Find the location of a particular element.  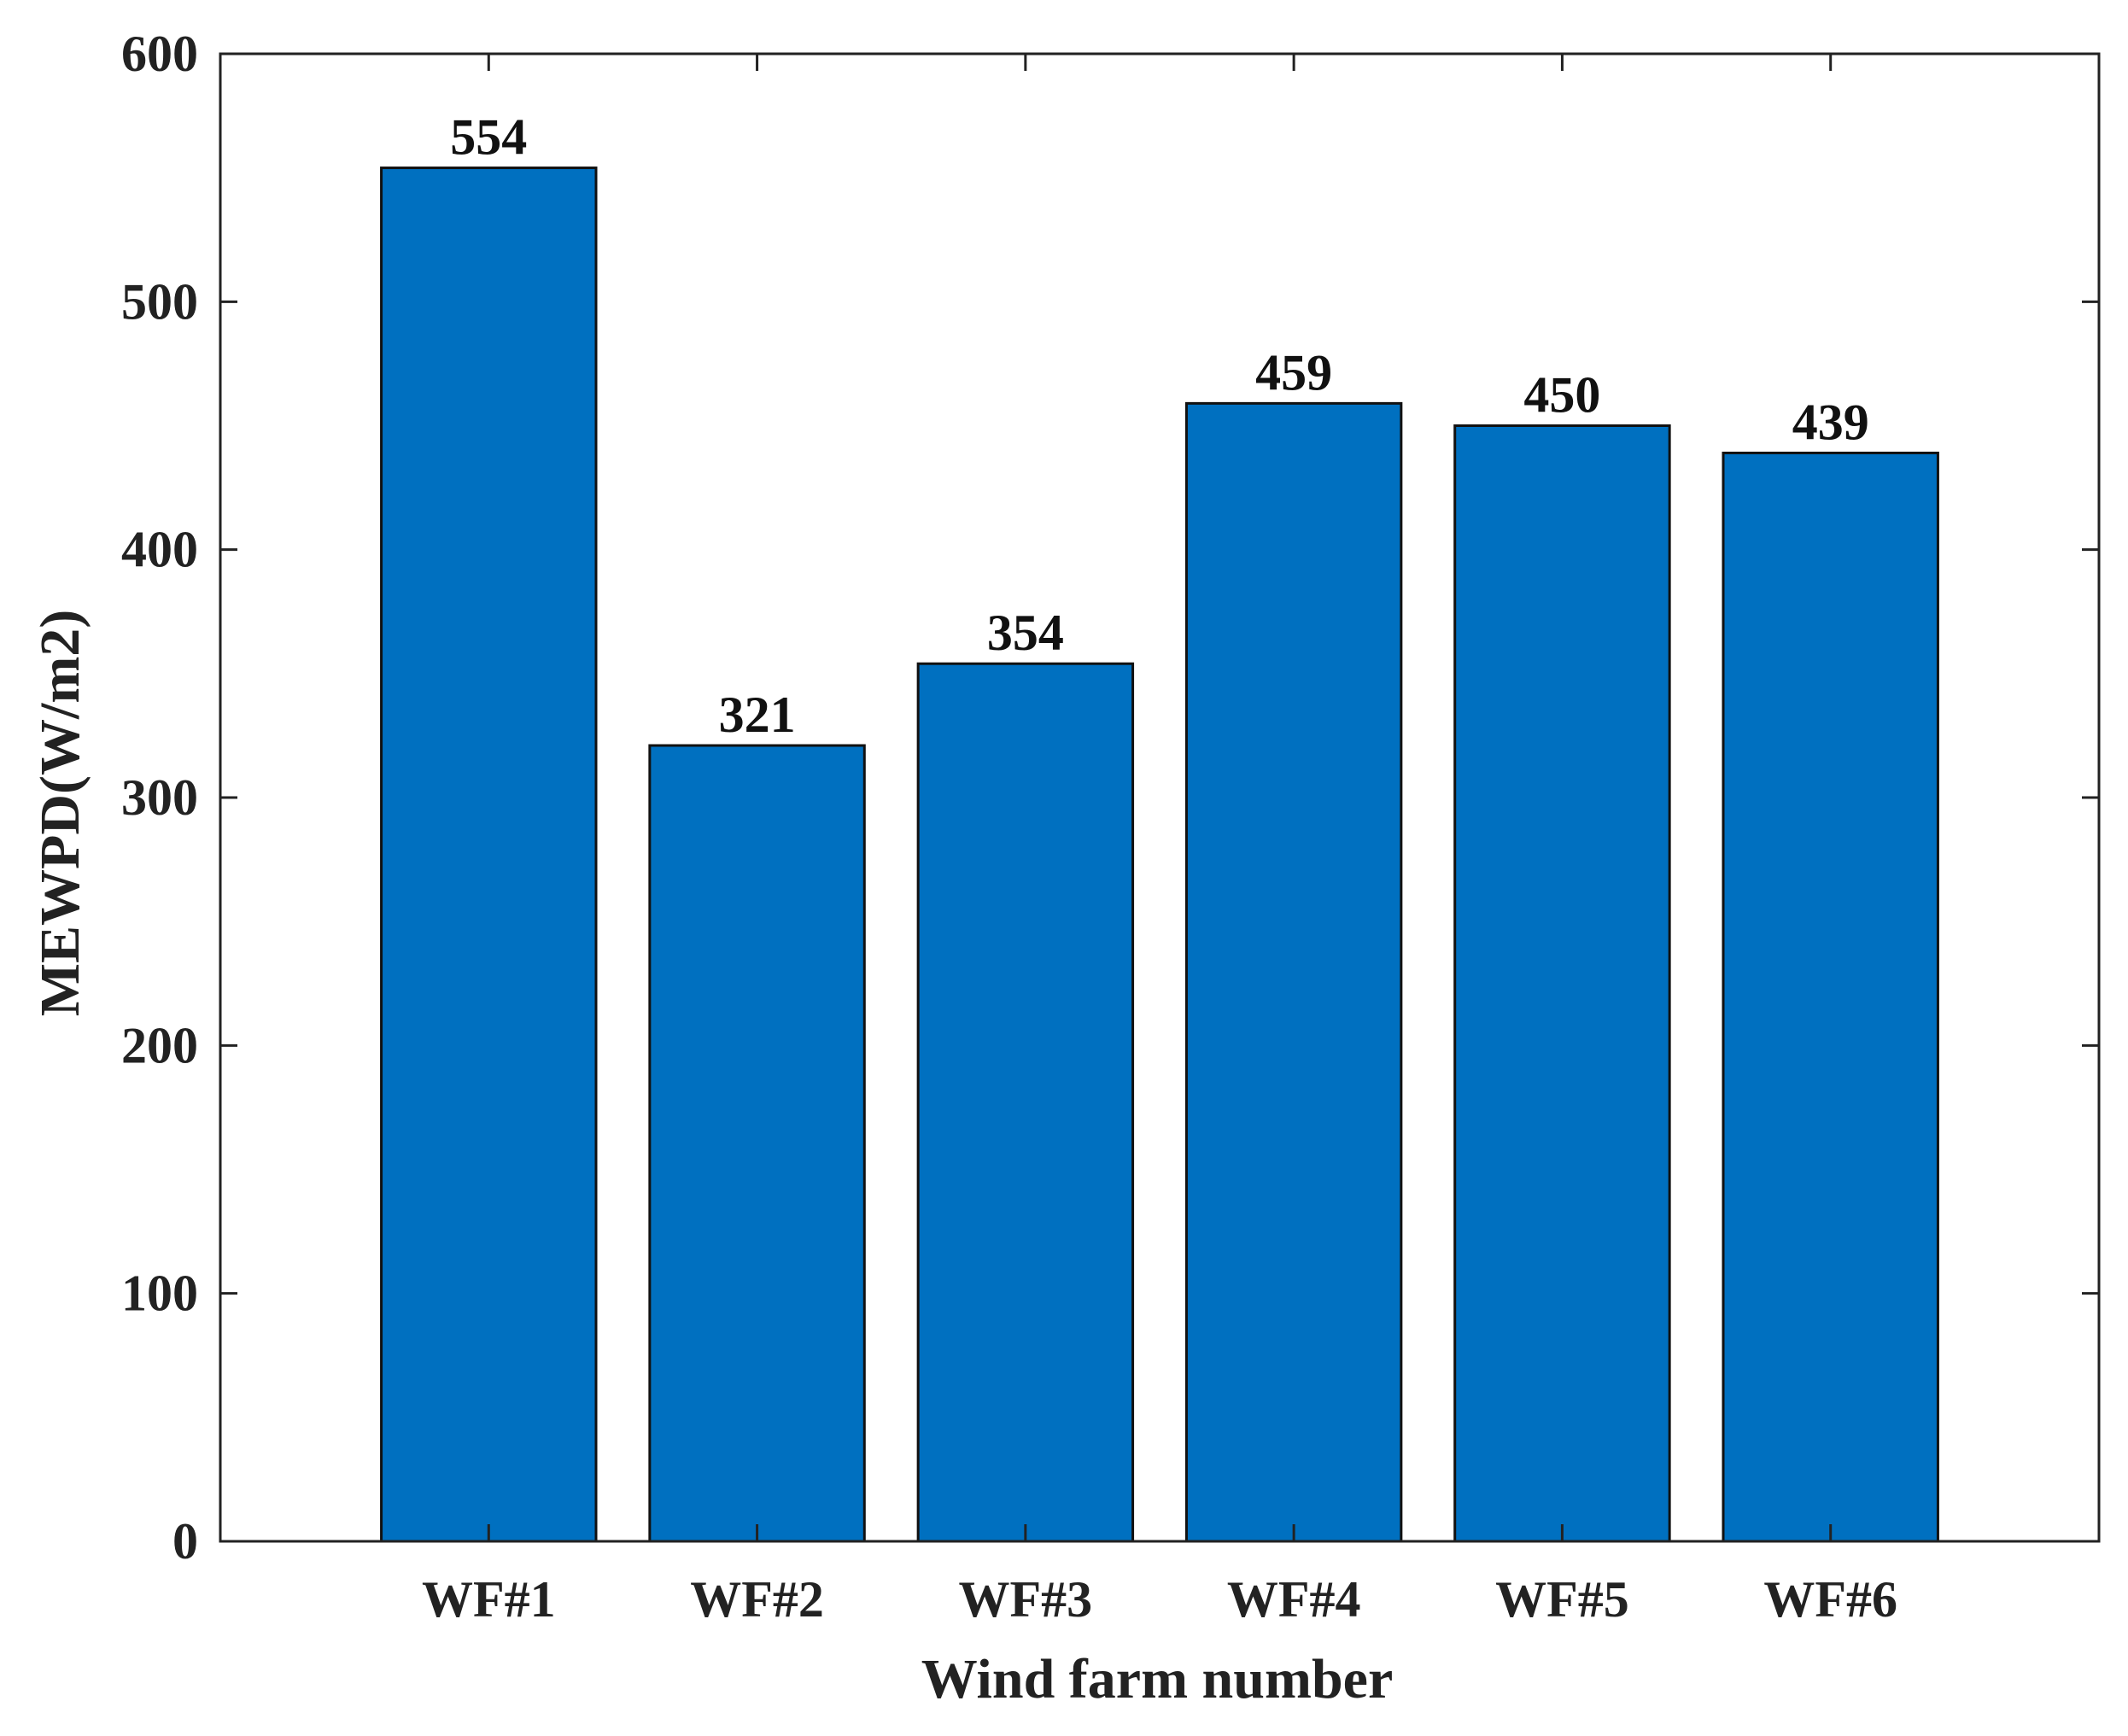

data-label: 321 is located at coordinates (757, 715).